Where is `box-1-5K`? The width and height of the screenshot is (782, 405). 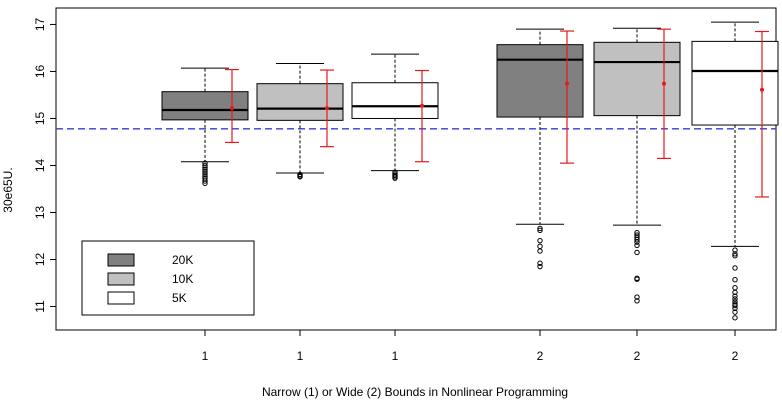
box-1-5K is located at coordinates (395, 117).